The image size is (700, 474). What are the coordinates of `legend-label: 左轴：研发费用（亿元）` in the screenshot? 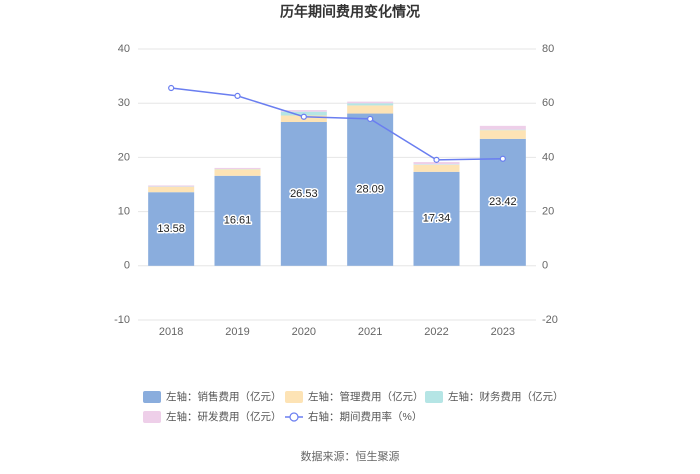 It's located at (224, 416).